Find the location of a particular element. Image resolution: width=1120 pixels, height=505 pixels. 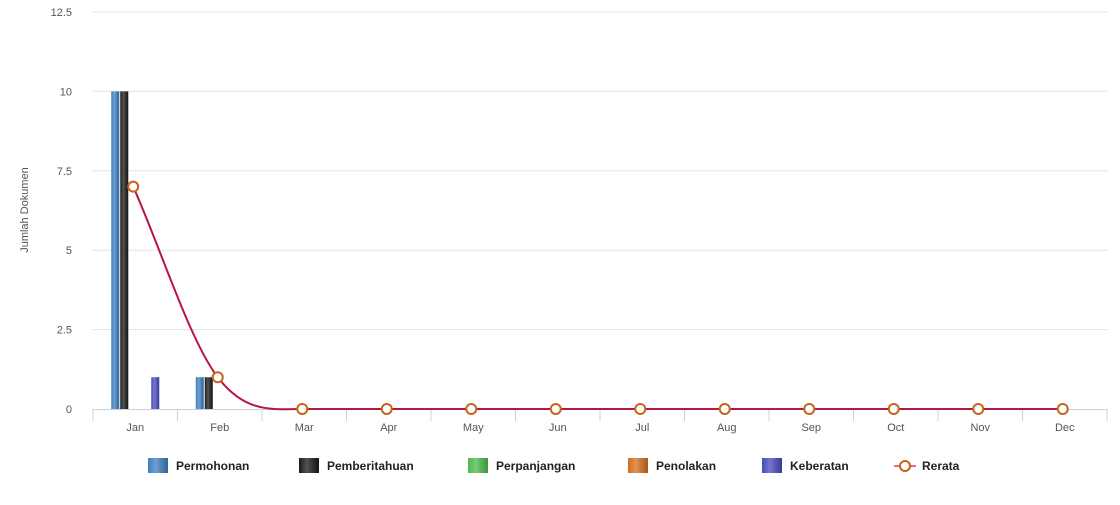

x-tick-label: Dec is located at coordinates (1065, 428).